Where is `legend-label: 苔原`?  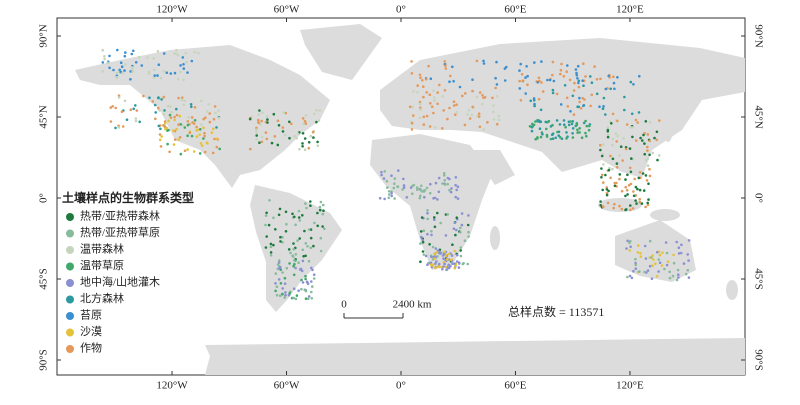
legend-label: 苔原 is located at coordinates (91, 315).